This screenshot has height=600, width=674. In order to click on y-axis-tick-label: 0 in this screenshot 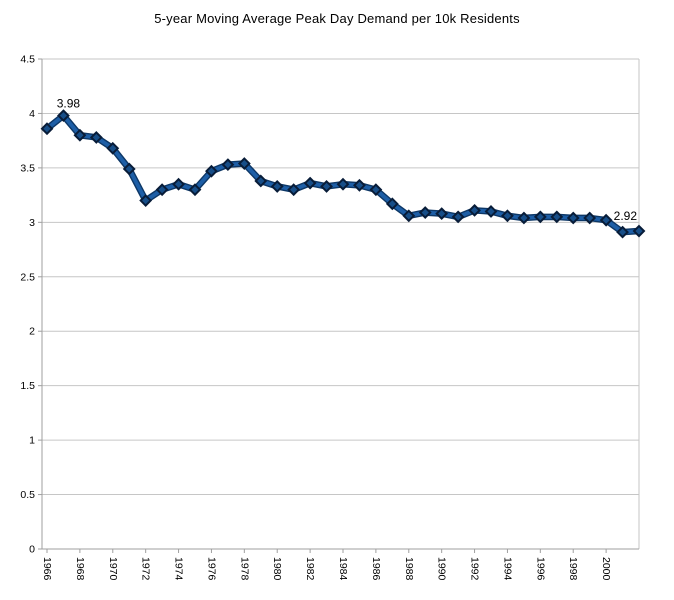, I will do `click(32, 550)`.